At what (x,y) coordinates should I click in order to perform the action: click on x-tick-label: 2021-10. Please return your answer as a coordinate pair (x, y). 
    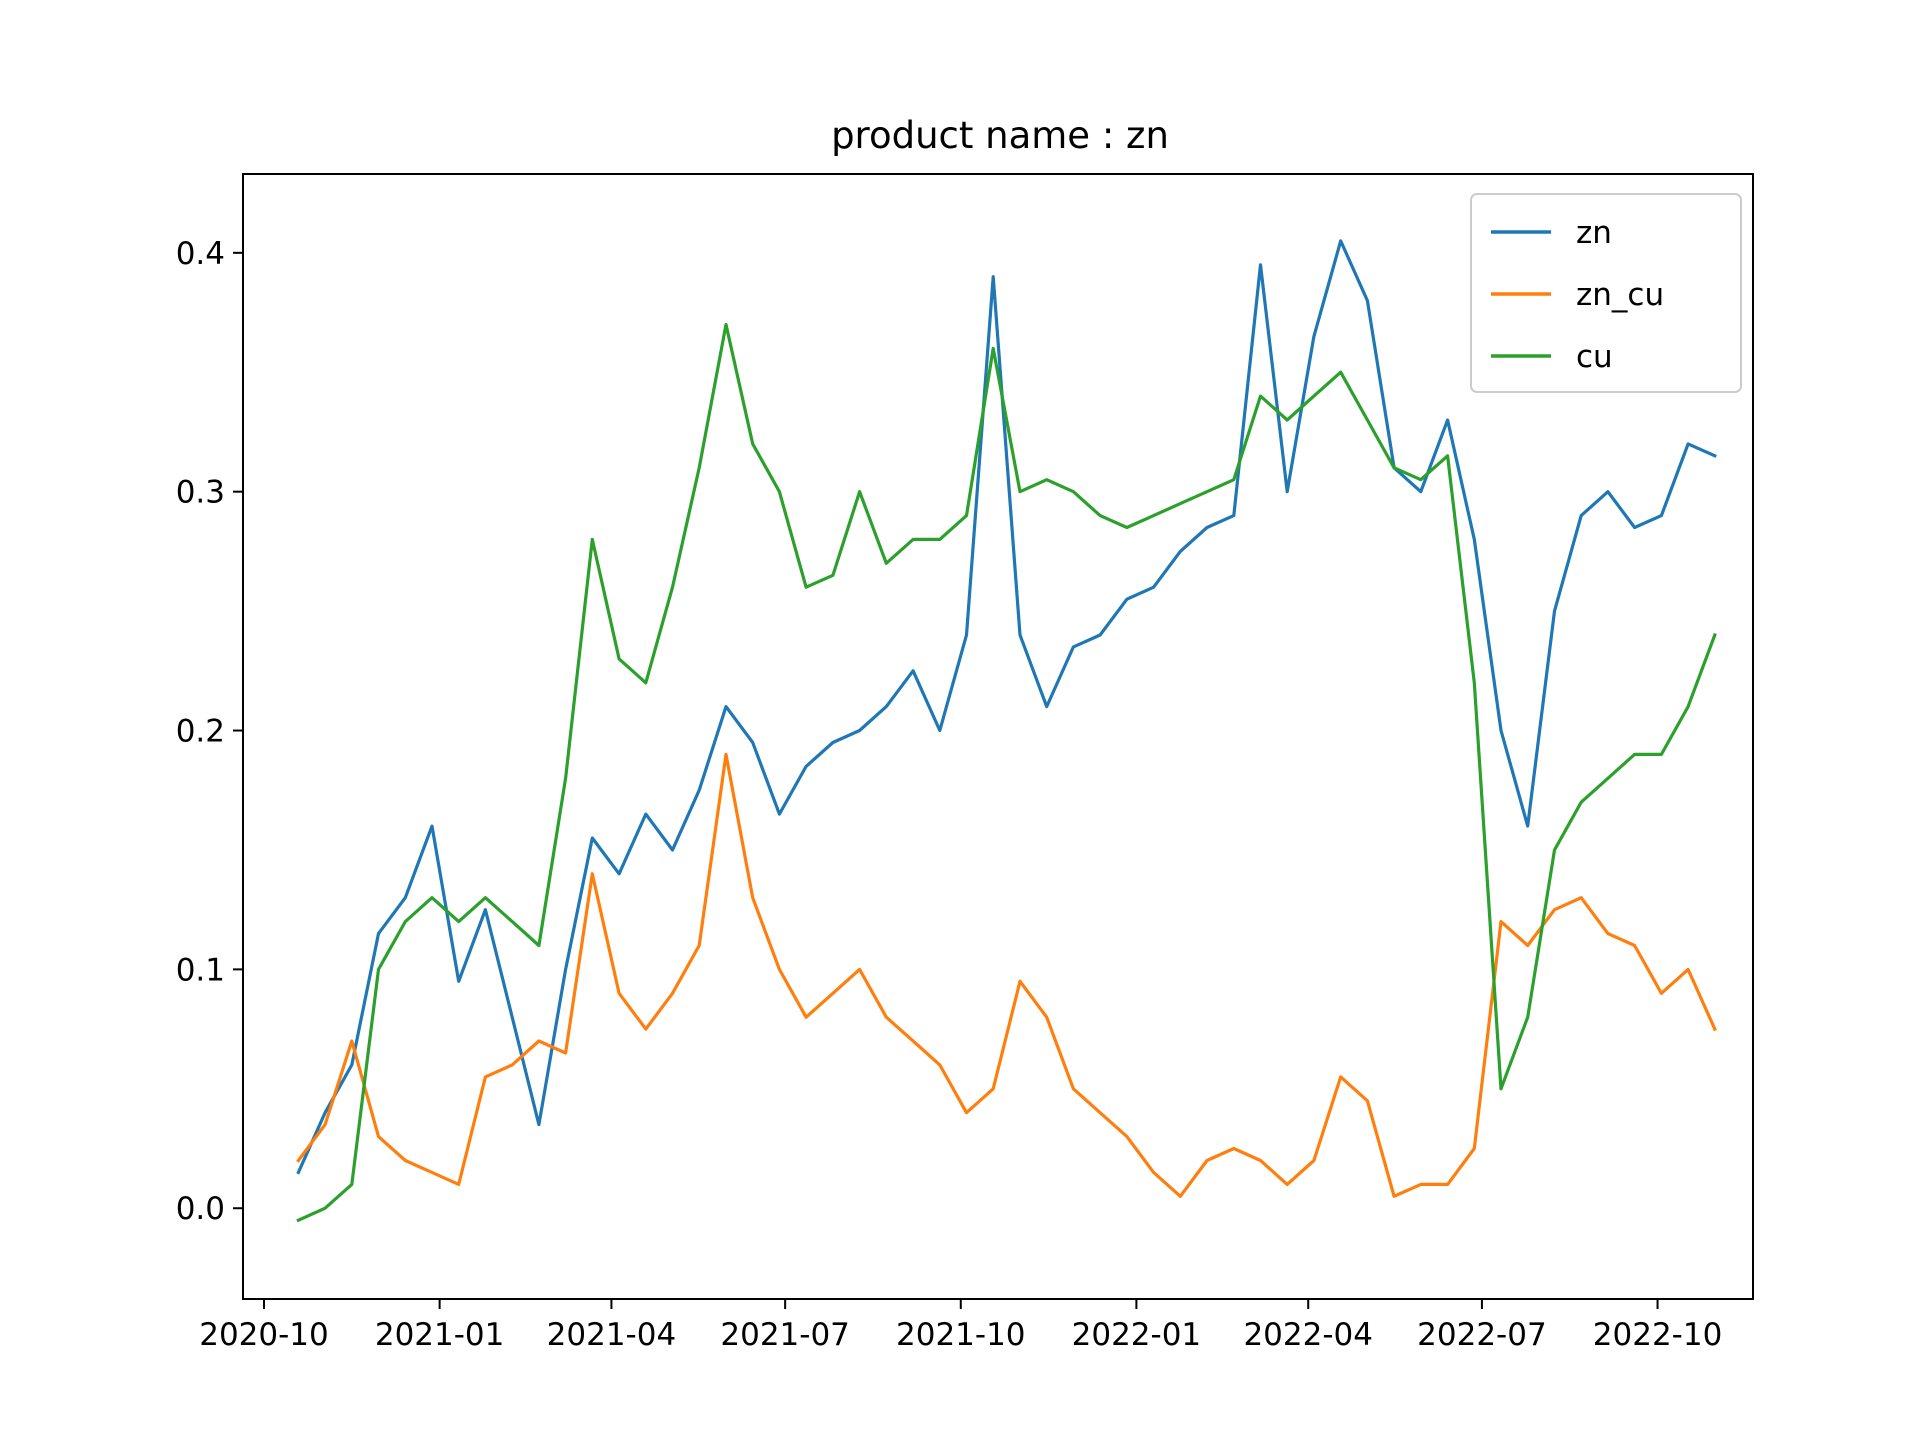
    Looking at the image, I should click on (961, 1335).